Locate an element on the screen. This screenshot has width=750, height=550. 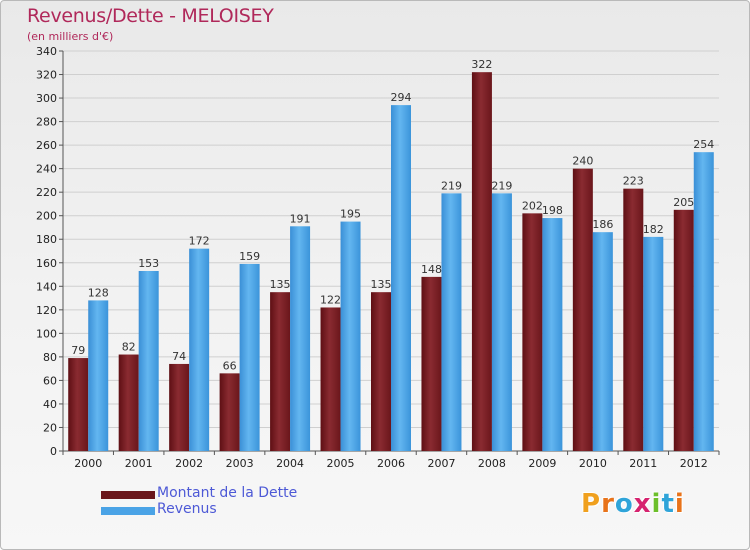
value-label: 240 is located at coordinates (582, 161).